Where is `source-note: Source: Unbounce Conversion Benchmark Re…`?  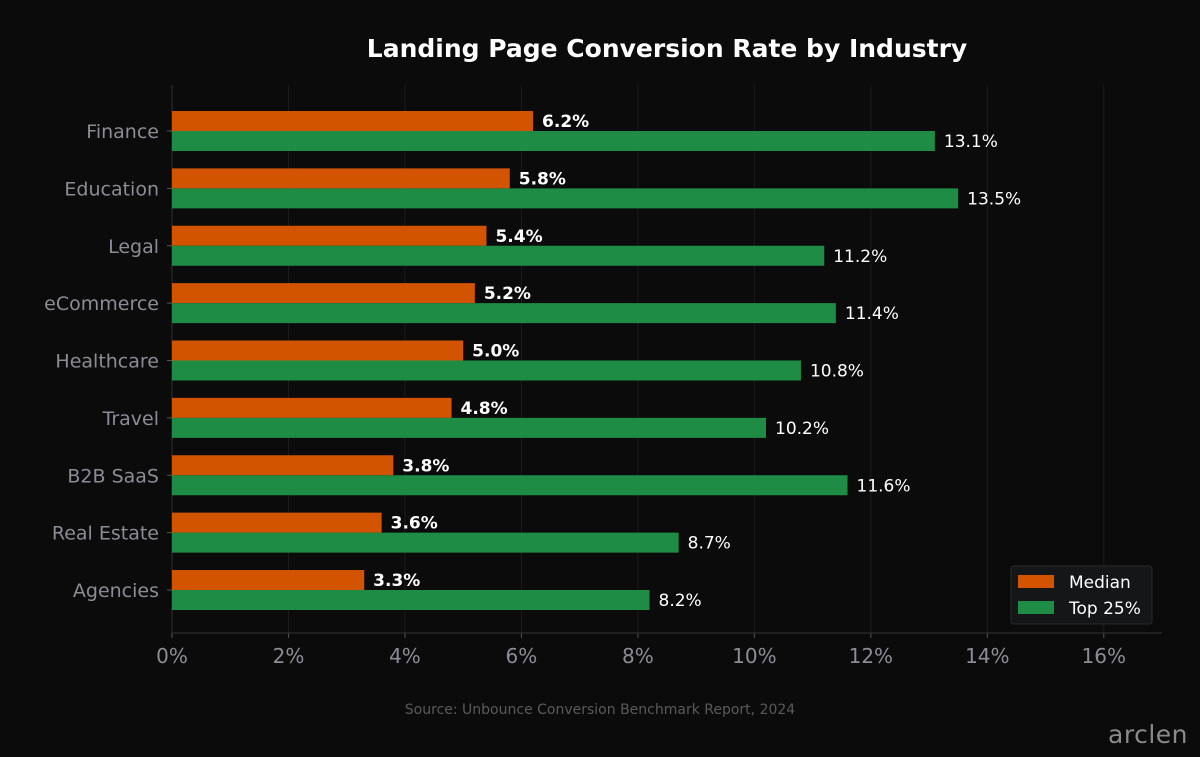 source-note: Source: Unbounce Conversion Benchmark Re… is located at coordinates (600, 710).